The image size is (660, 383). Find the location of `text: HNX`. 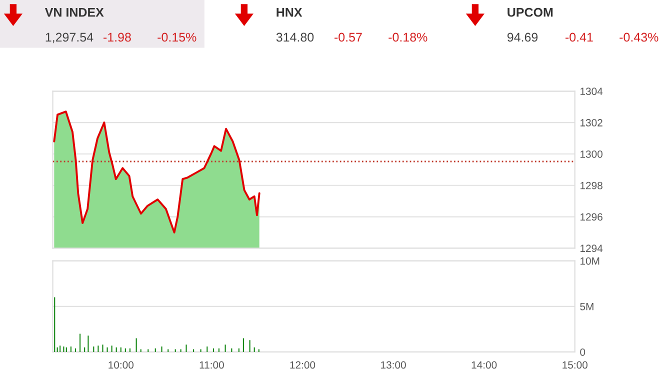

text: HNX is located at coordinates (289, 12).